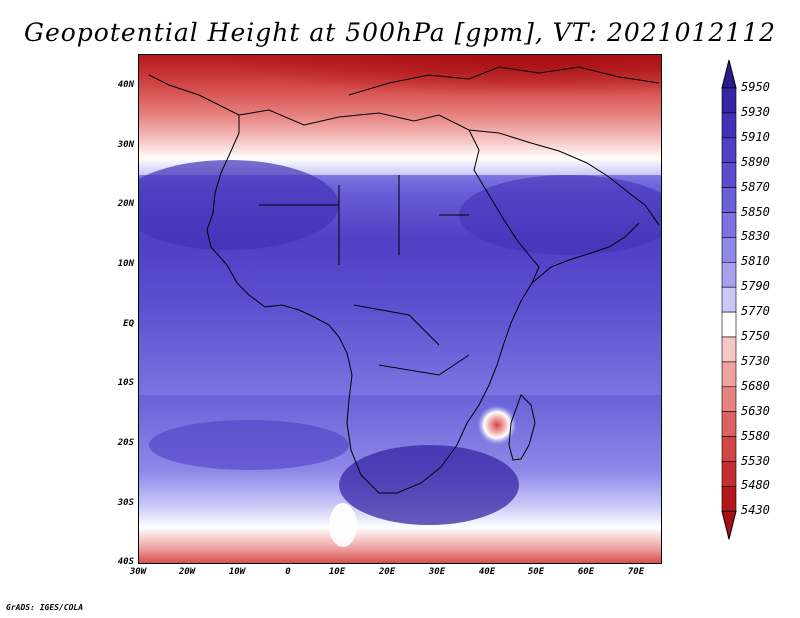 Image resolution: width=800 pixels, height=618 pixels. Describe the element at coordinates (125, 264) in the screenshot. I see `lat-label-10n: 10N` at that location.